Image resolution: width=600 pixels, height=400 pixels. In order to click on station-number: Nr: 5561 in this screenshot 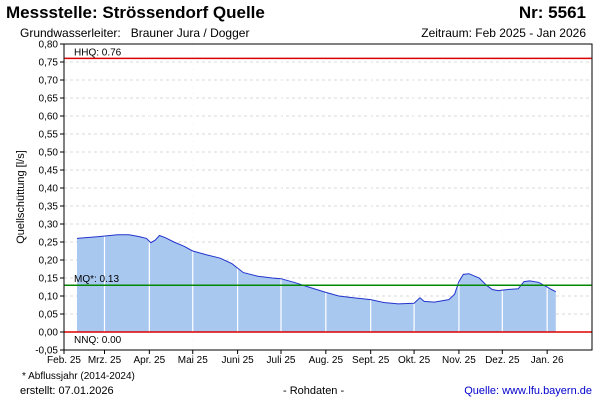, I will do `click(552, 12)`.